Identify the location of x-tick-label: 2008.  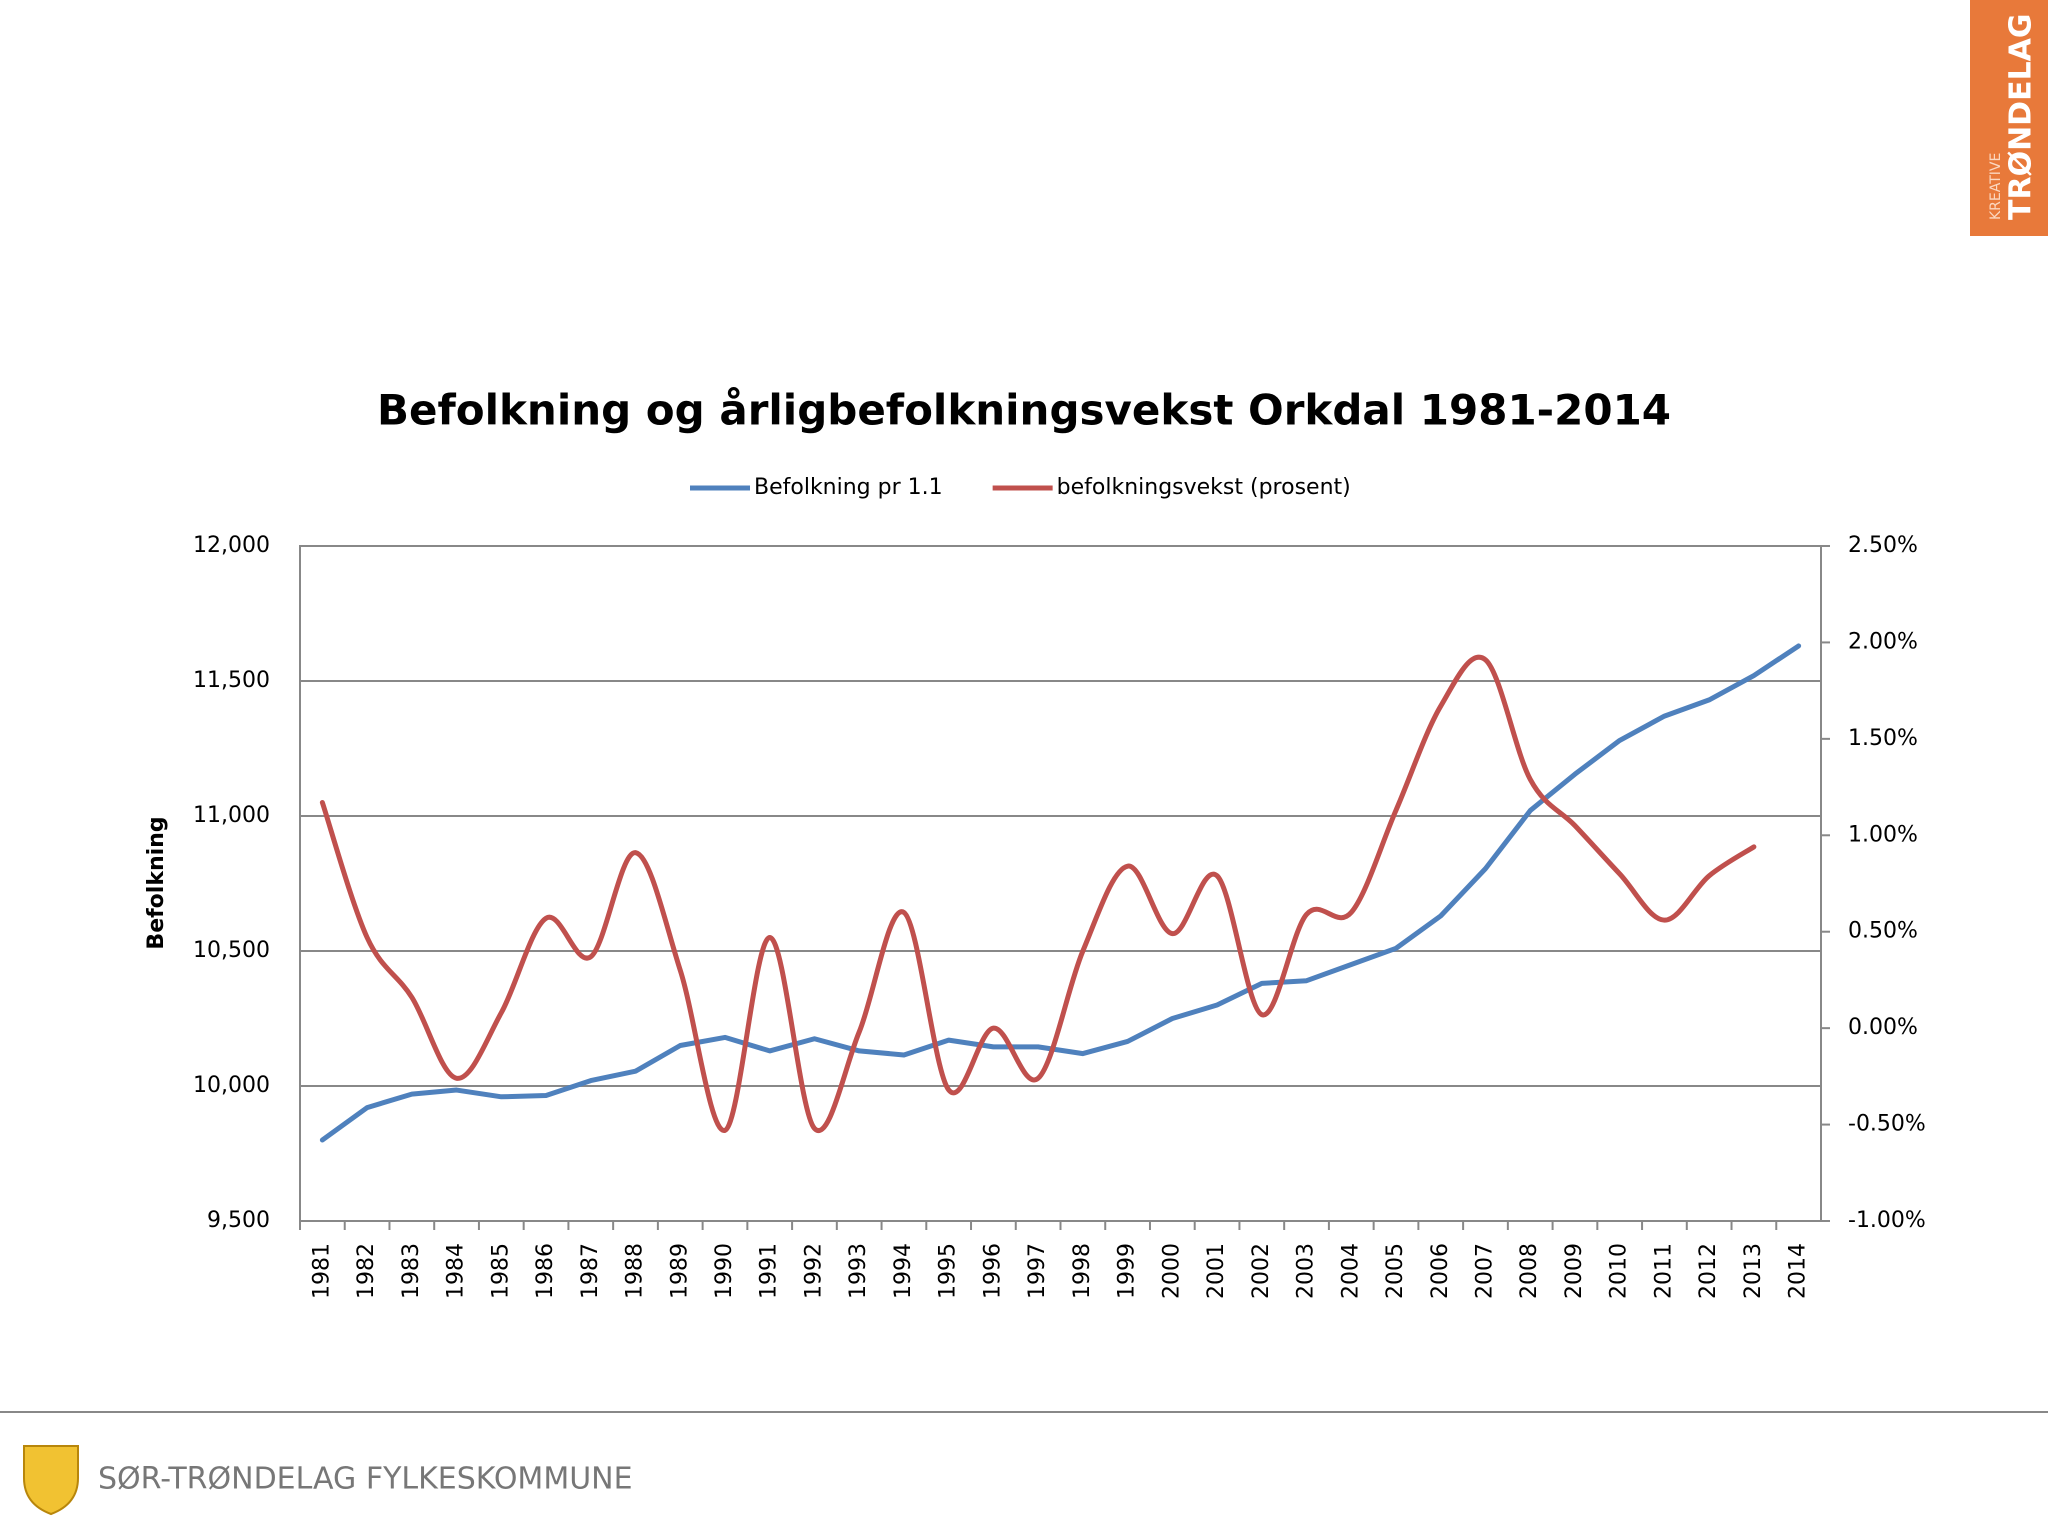
(1529, 1271).